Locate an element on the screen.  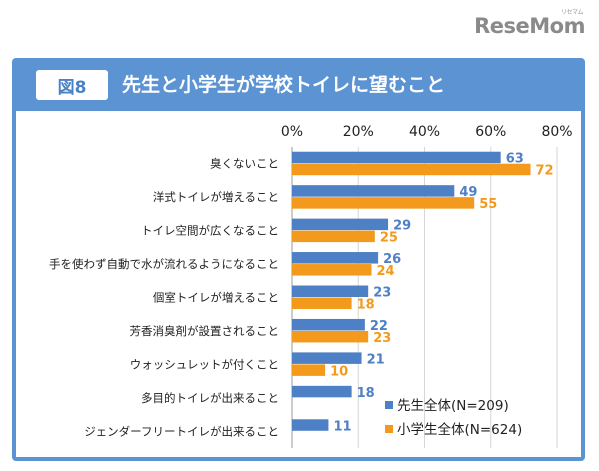
data-label: 24 is located at coordinates (386, 271).